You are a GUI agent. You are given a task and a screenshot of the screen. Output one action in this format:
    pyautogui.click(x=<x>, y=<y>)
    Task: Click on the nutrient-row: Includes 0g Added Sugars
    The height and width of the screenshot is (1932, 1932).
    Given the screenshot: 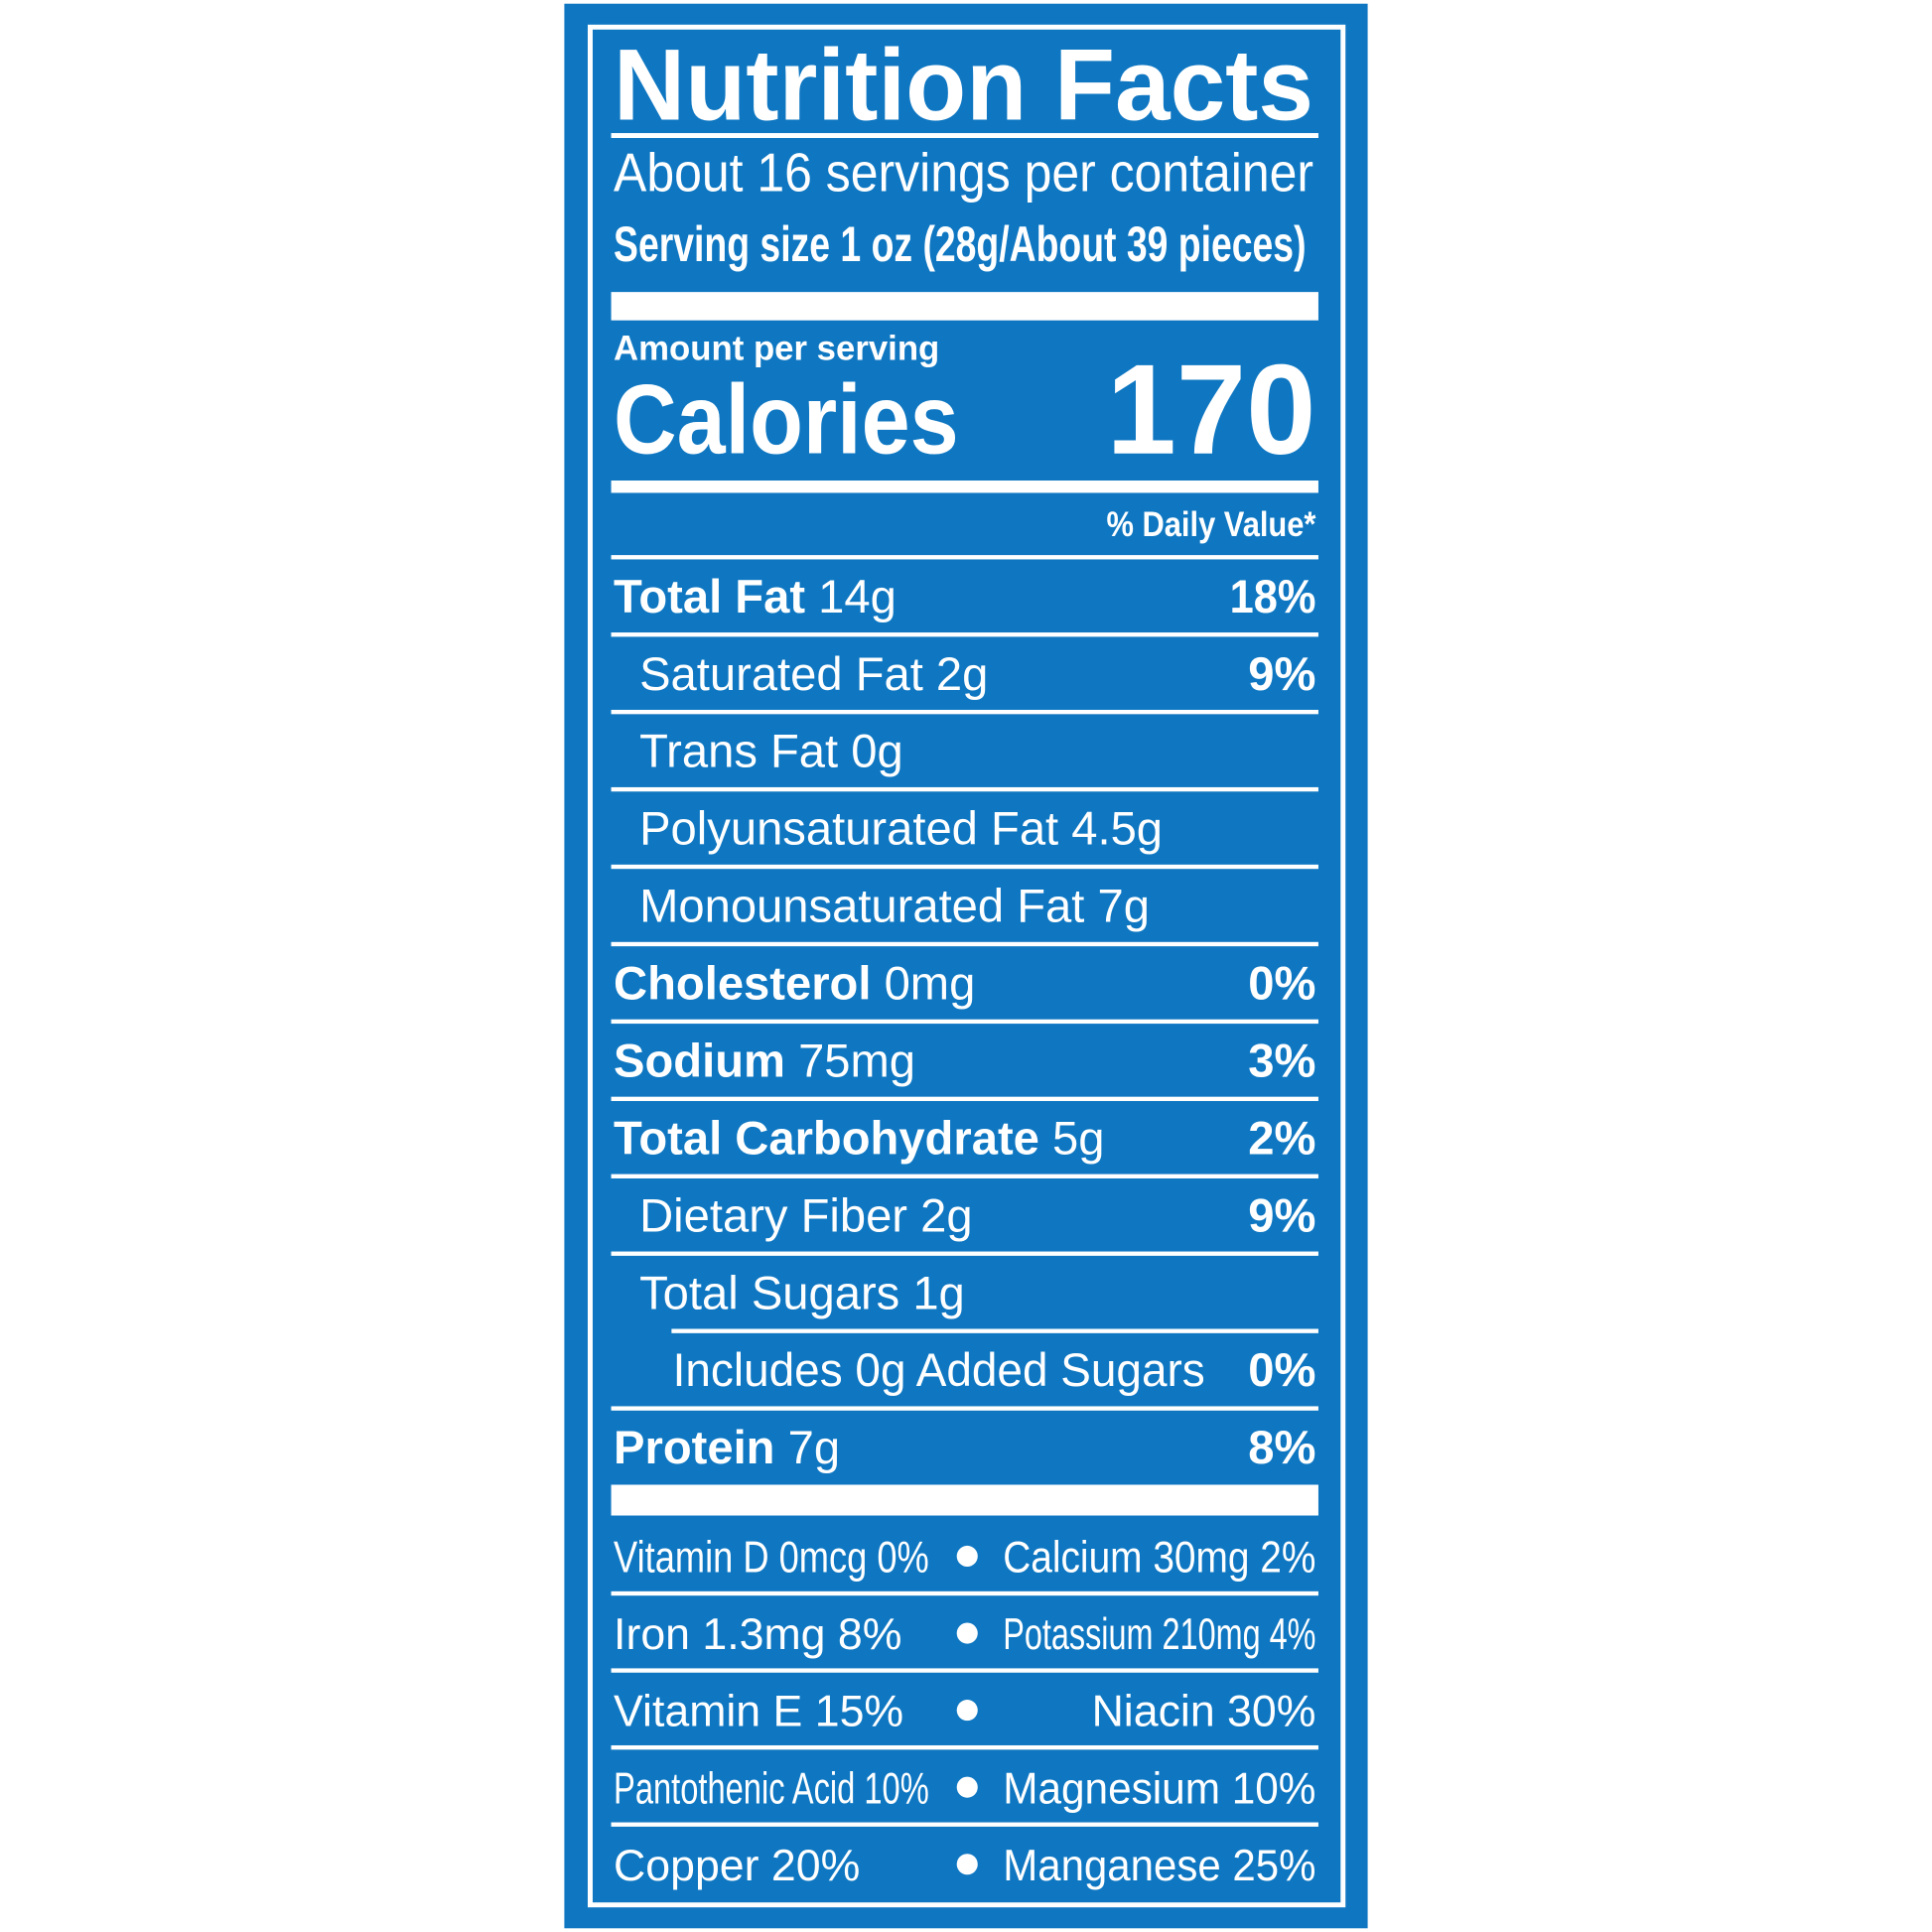 What is the action you would take?
    pyautogui.click(x=939, y=1369)
    